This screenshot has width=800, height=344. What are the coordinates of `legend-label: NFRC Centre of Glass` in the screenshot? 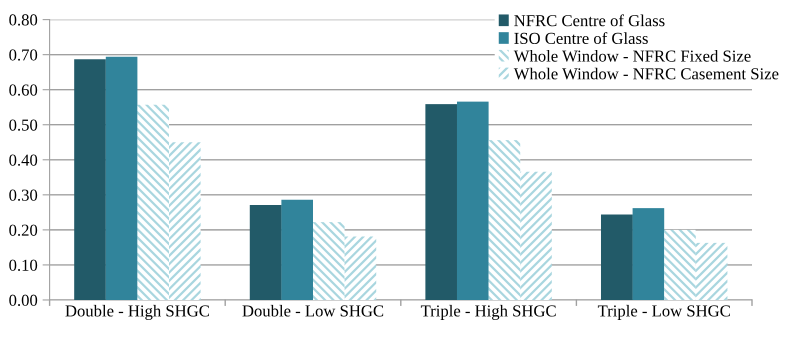 It's located at (589, 20).